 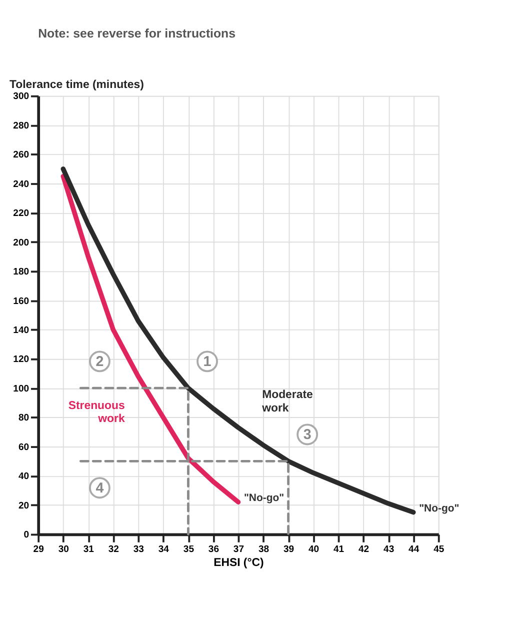 What do you see at coordinates (21, 388) in the screenshot?
I see `y-tick-label: 100` at bounding box center [21, 388].